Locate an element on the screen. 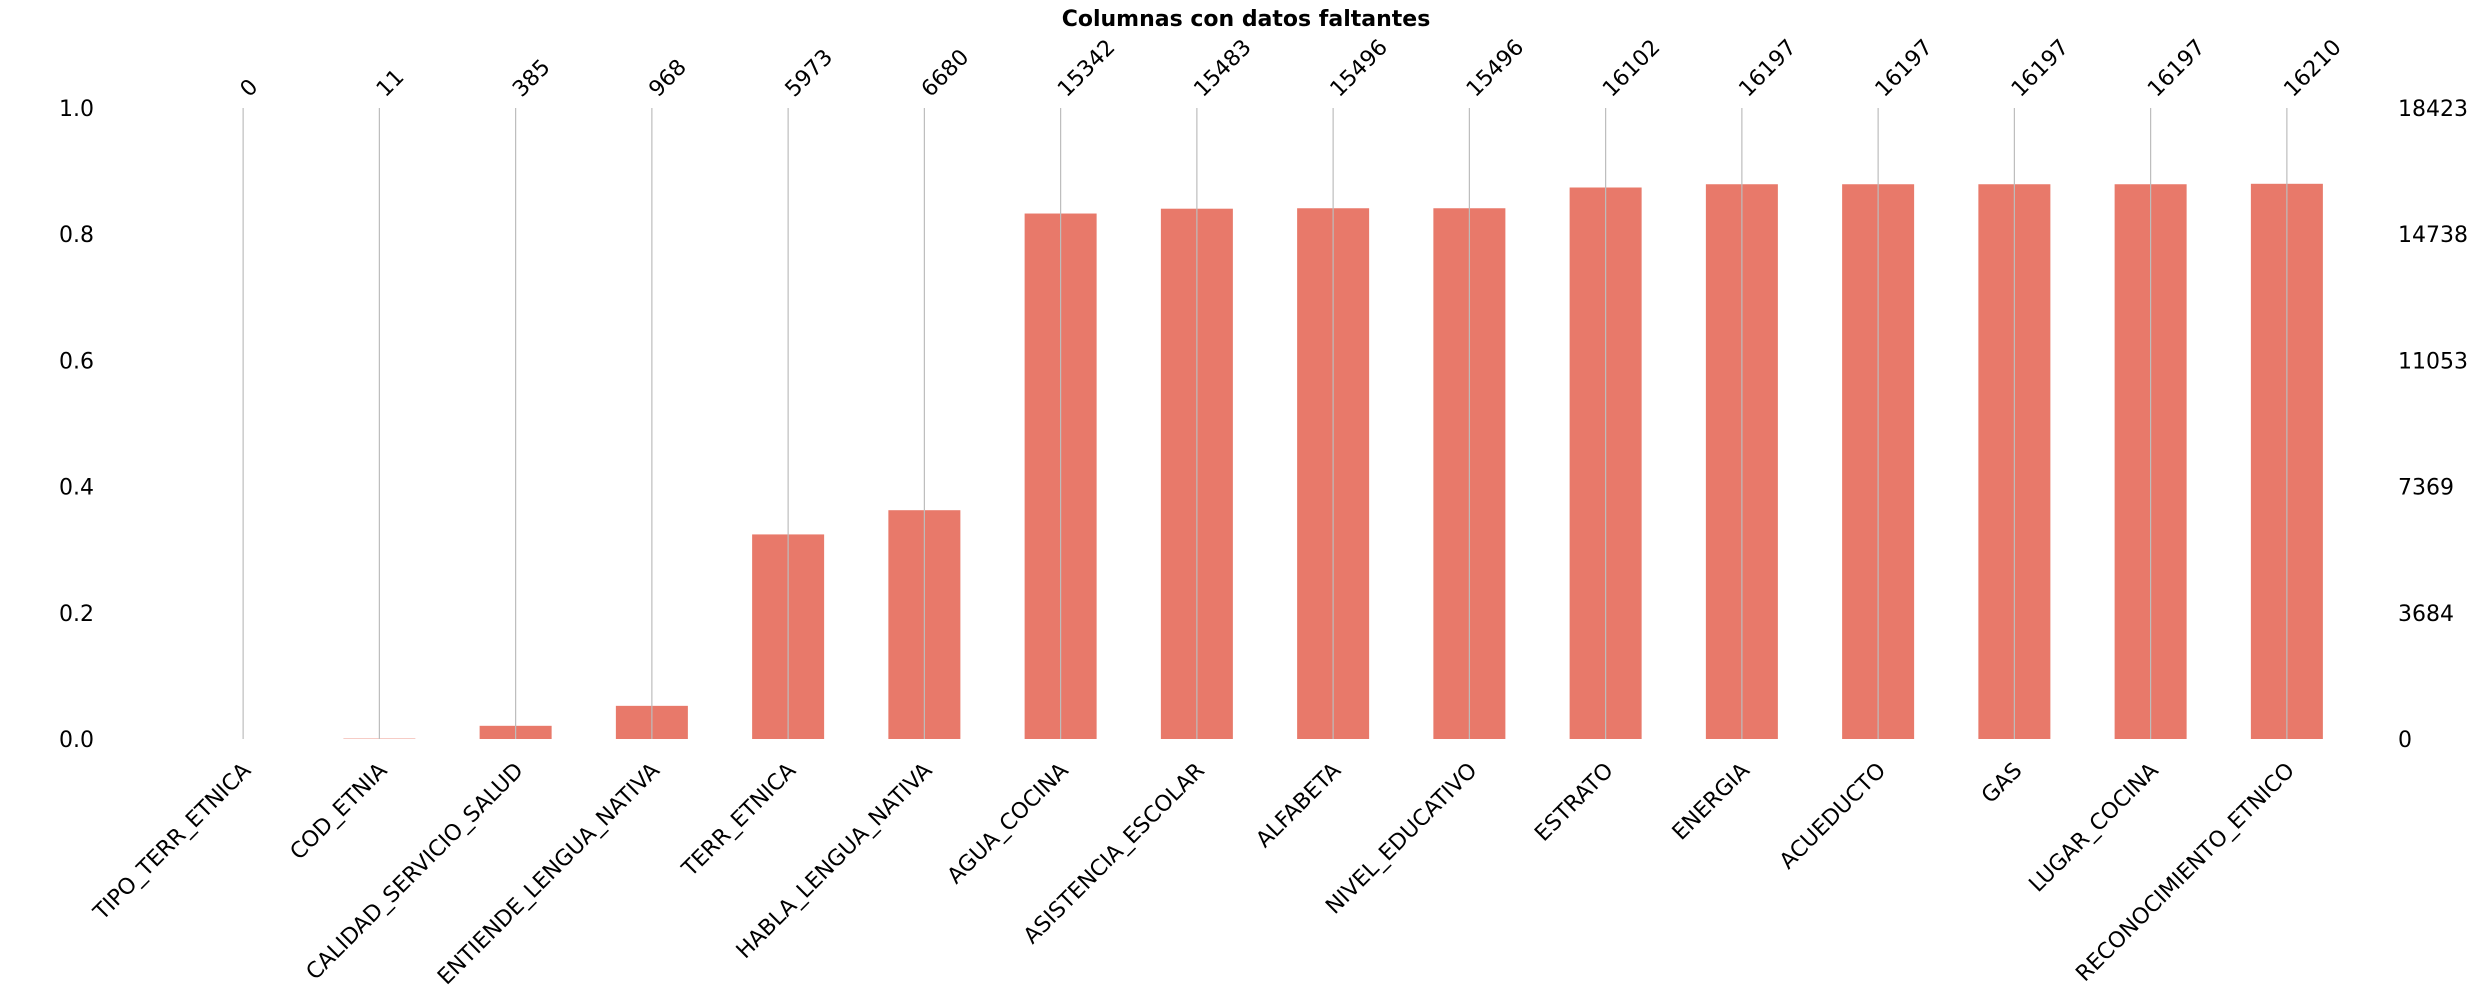 Image resolution: width=2479 pixels, height=990 pixels. top-count-label: 968 is located at coordinates (667, 78).